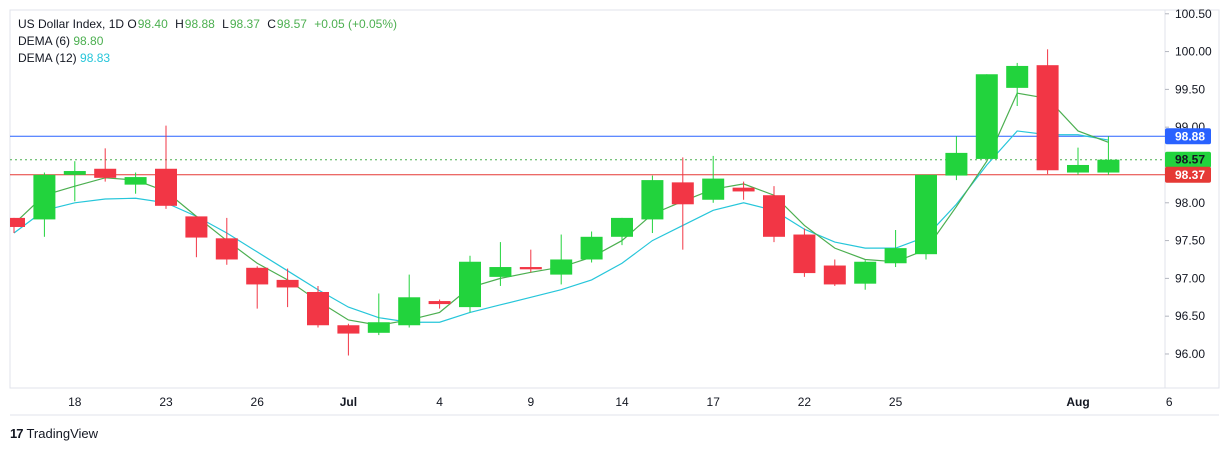  I want to click on legend-dema6-label: DEMA (6), so click(44, 41).